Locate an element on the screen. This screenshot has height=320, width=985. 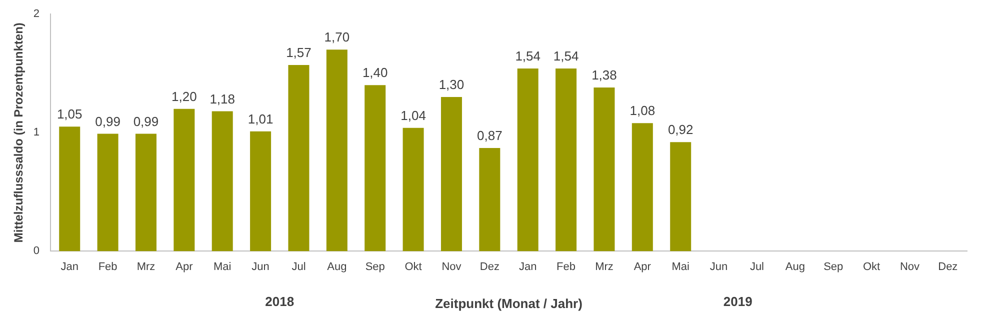
data-label: 1,08 is located at coordinates (643, 110).